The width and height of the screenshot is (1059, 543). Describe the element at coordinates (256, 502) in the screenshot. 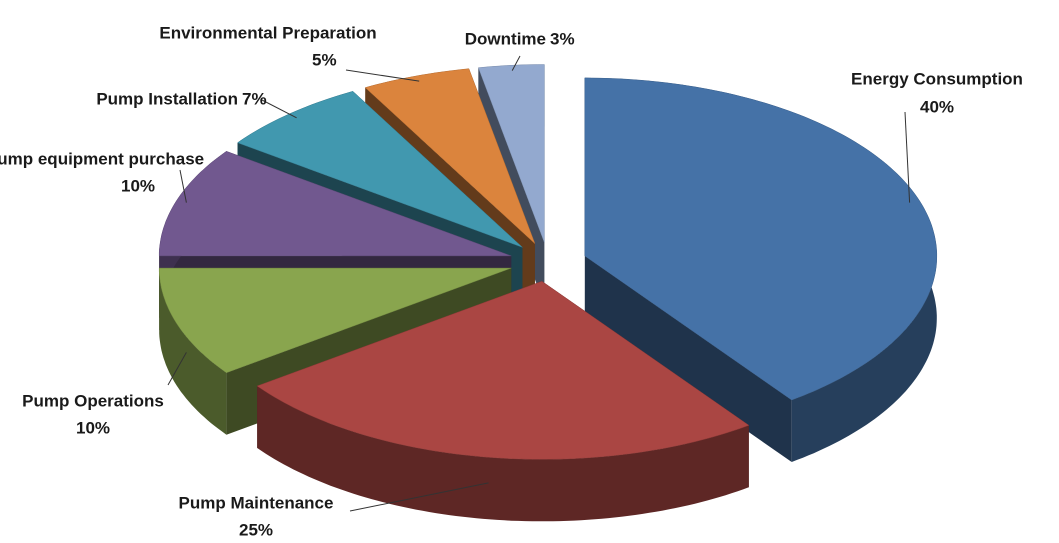

I see `slice-label: Pump Maintenance` at that location.